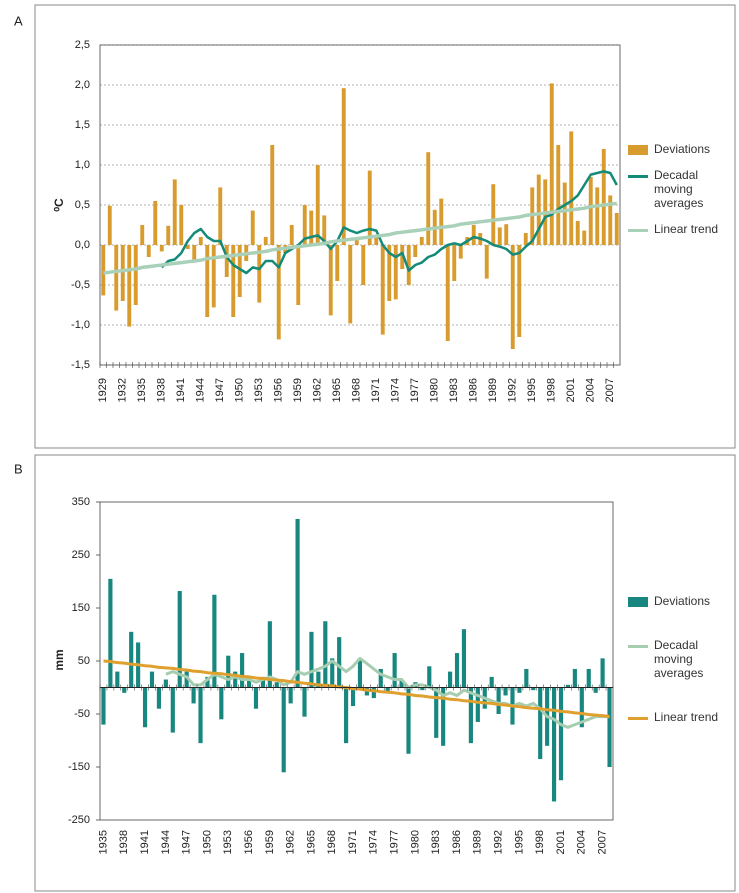 The height and width of the screenshot is (893, 739). I want to click on x-tick-label: 1932, so click(123, 390).